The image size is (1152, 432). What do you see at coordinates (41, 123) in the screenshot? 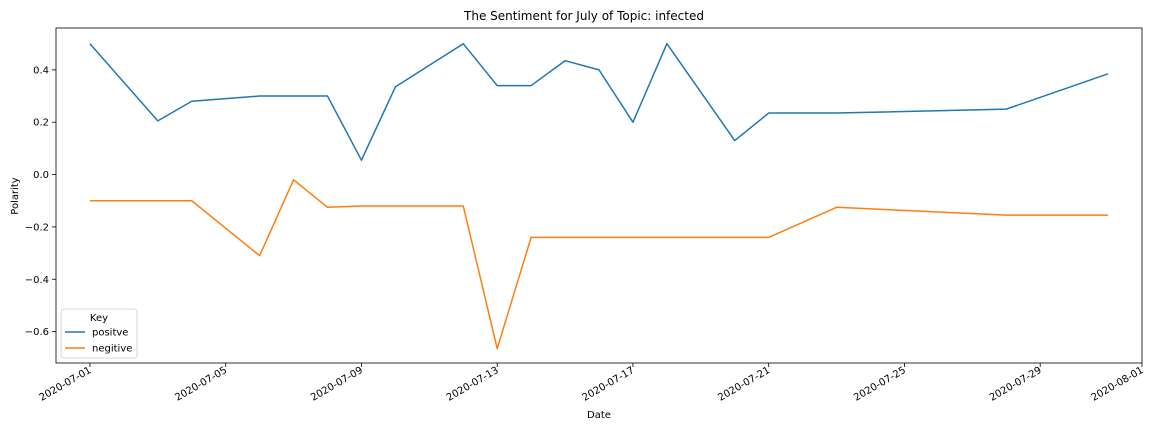
I see `y-tick-label: 0.2` at bounding box center [41, 123].